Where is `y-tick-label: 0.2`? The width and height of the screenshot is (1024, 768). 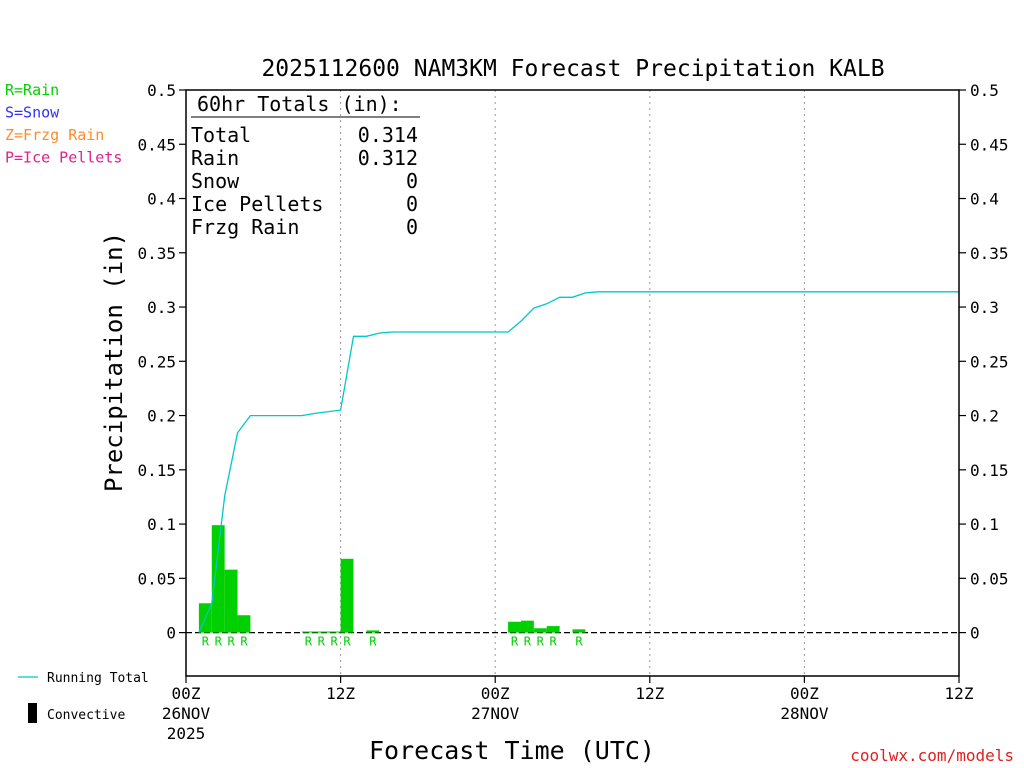 y-tick-label: 0.2 is located at coordinates (161, 416).